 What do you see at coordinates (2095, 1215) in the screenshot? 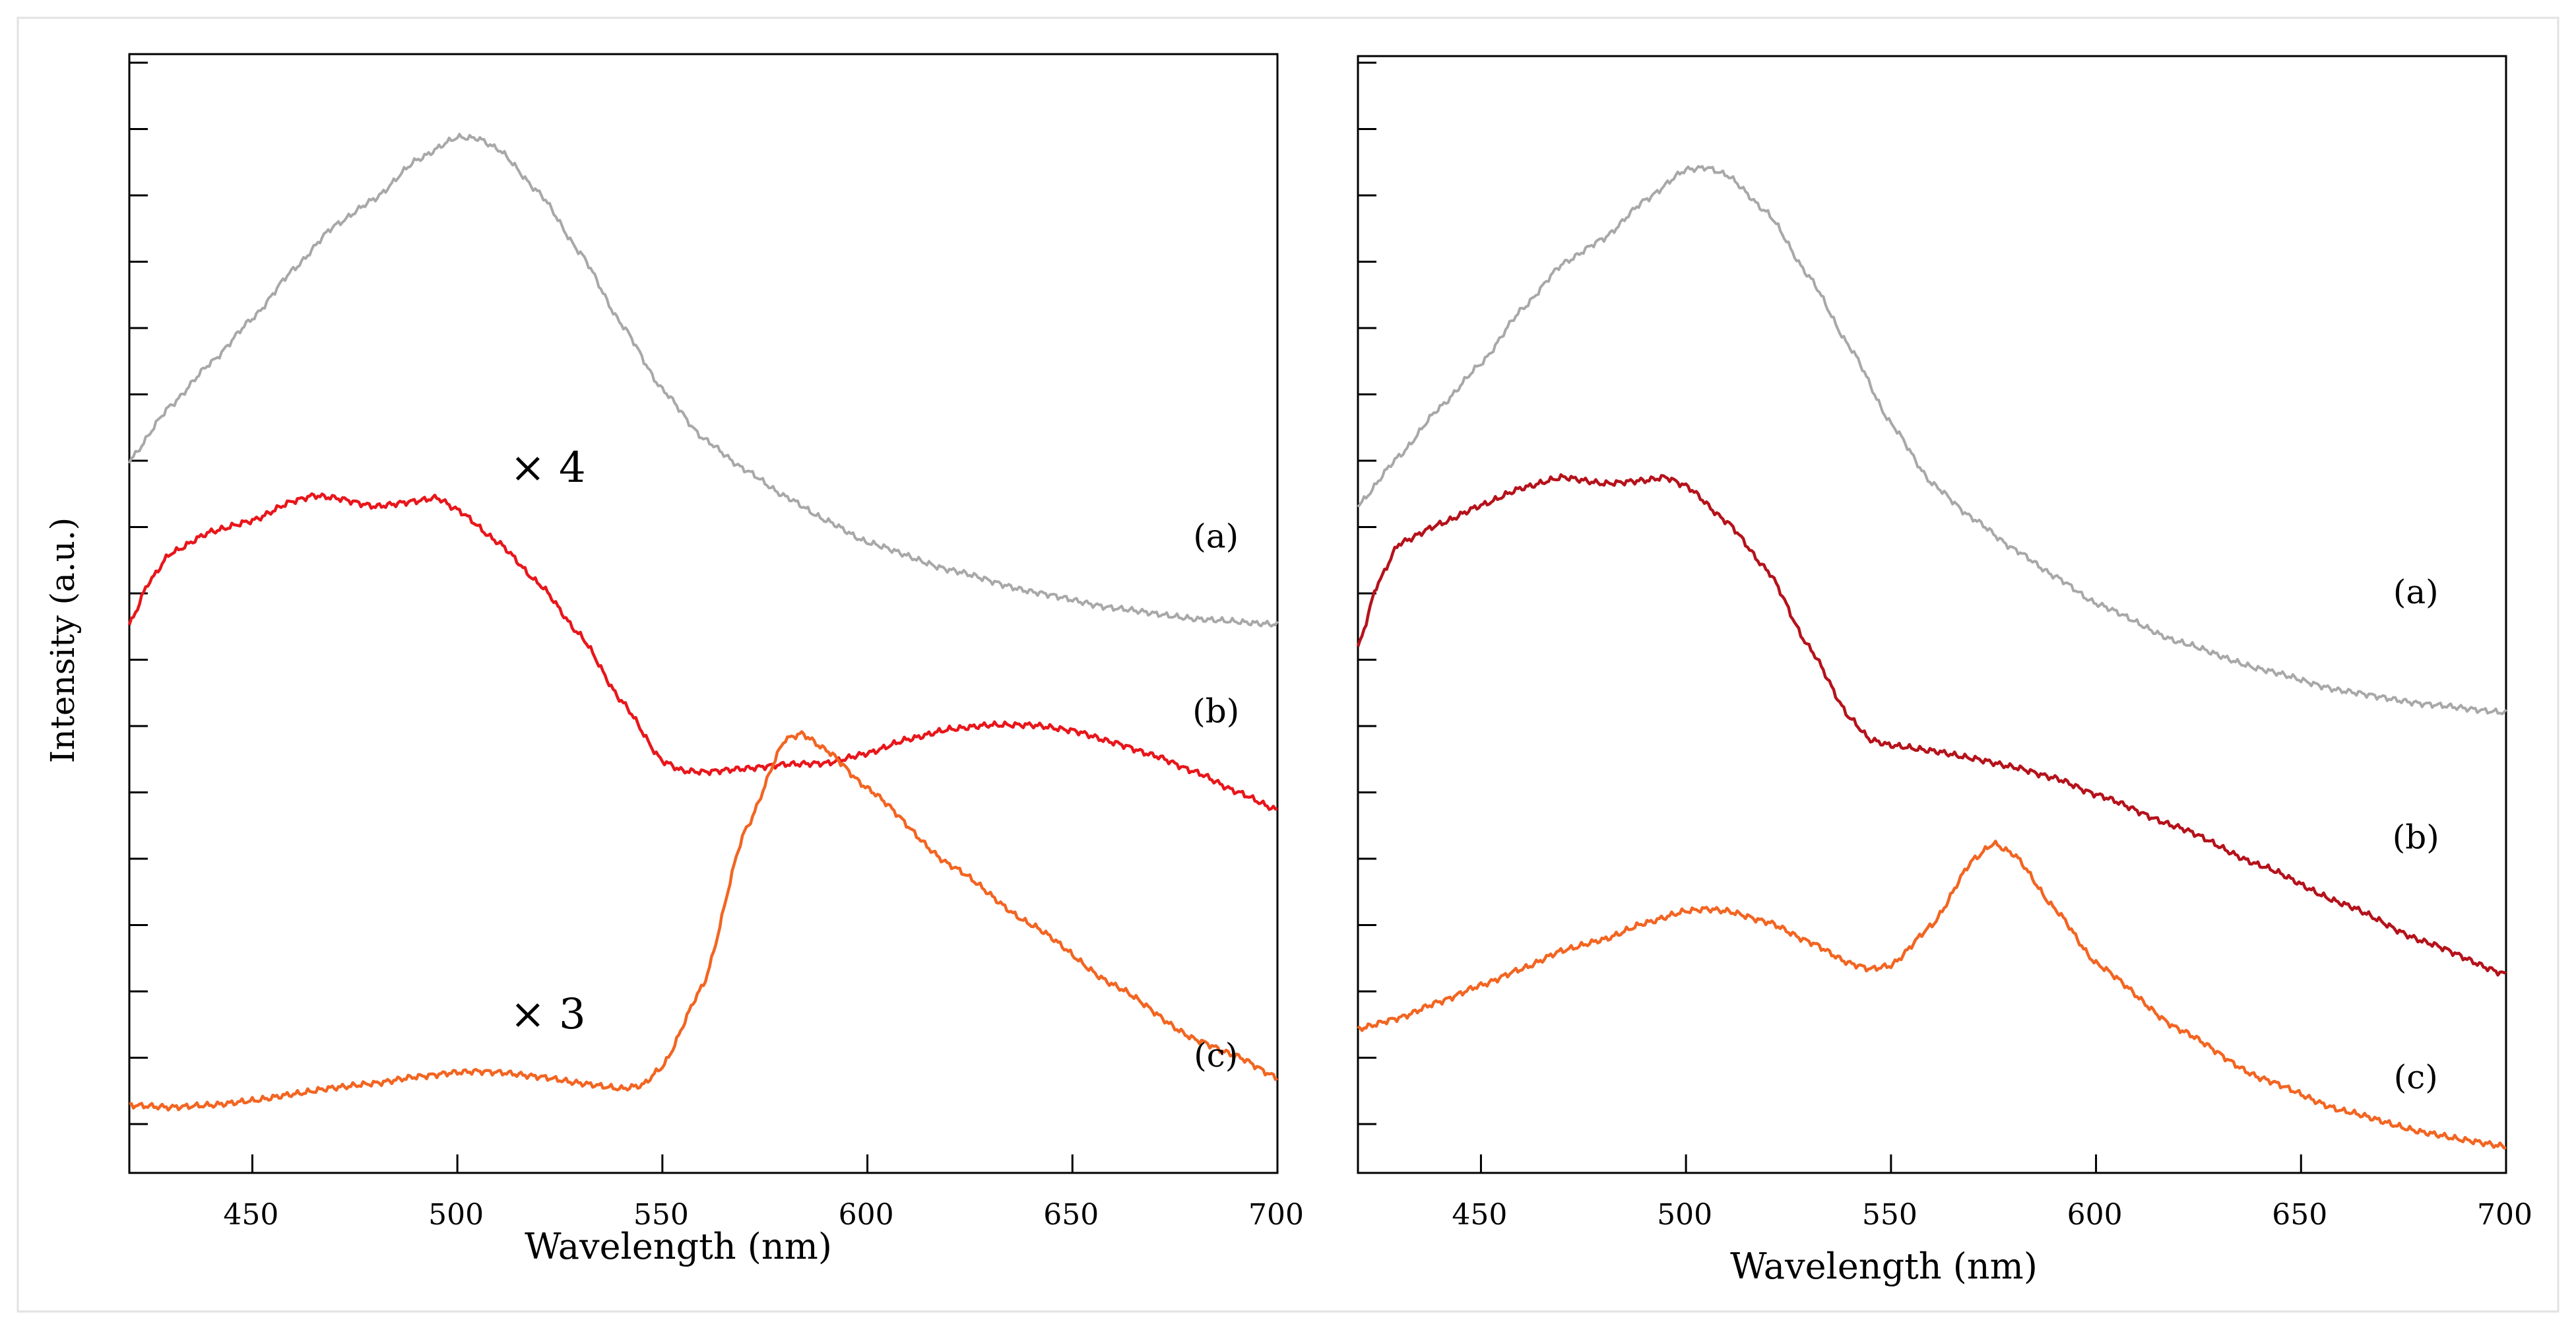
I see `right-x-tick-label-600: 600` at bounding box center [2095, 1215].